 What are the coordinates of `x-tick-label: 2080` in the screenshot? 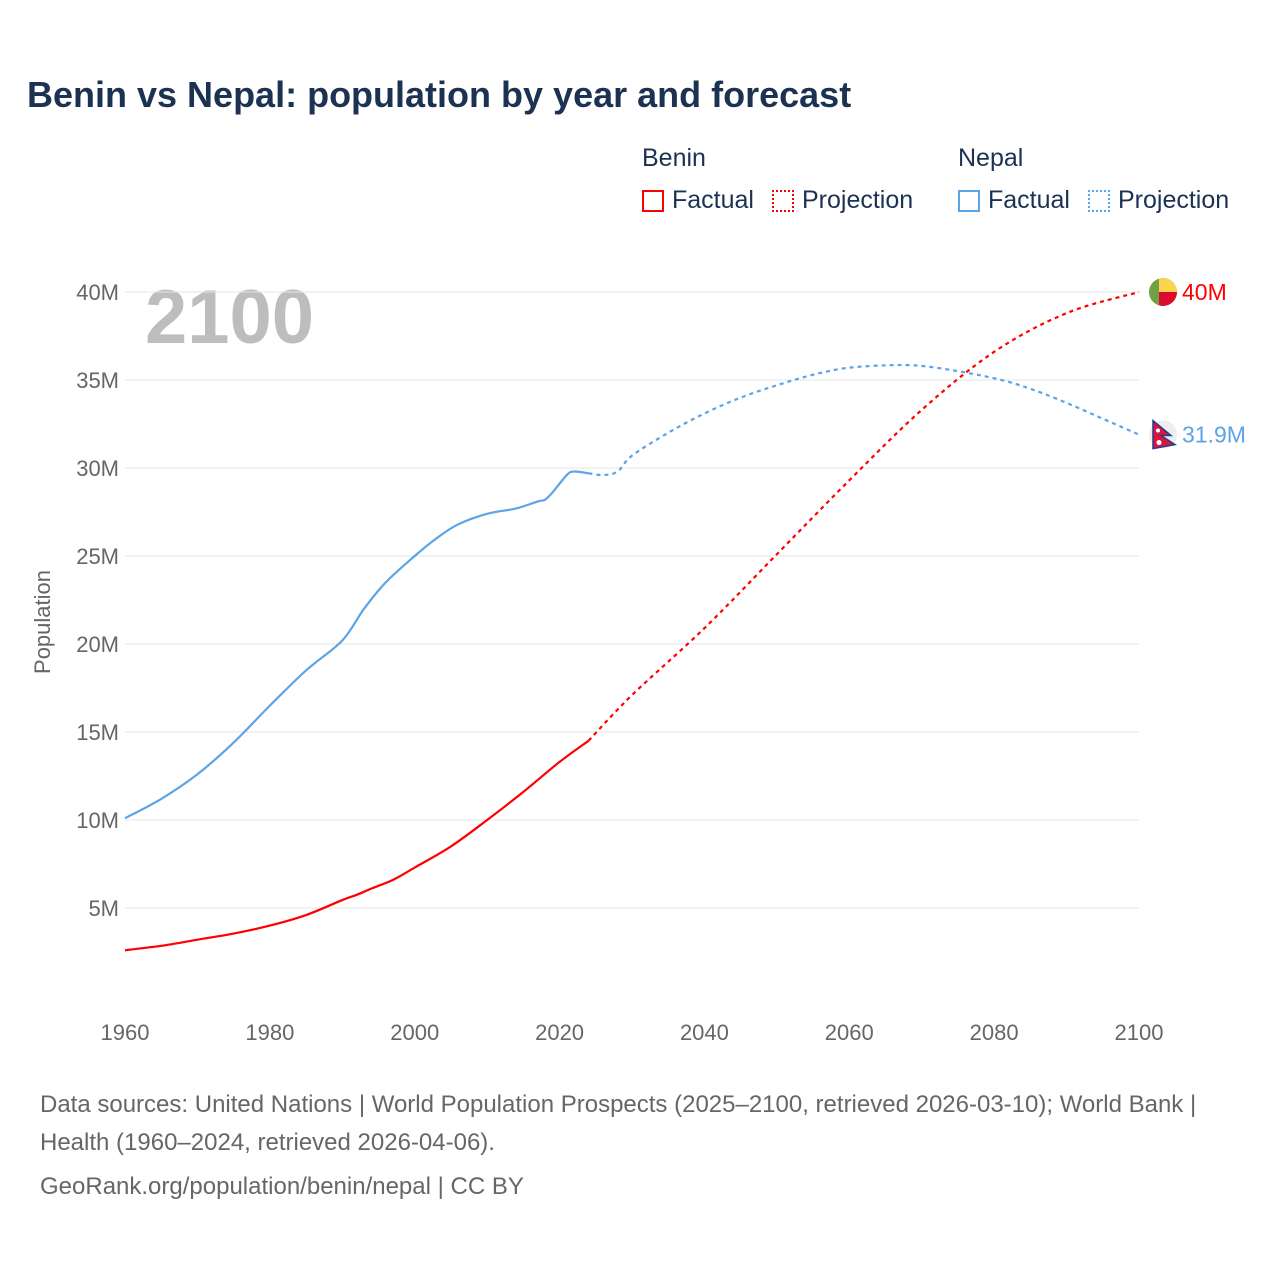 It's located at (994, 1032).